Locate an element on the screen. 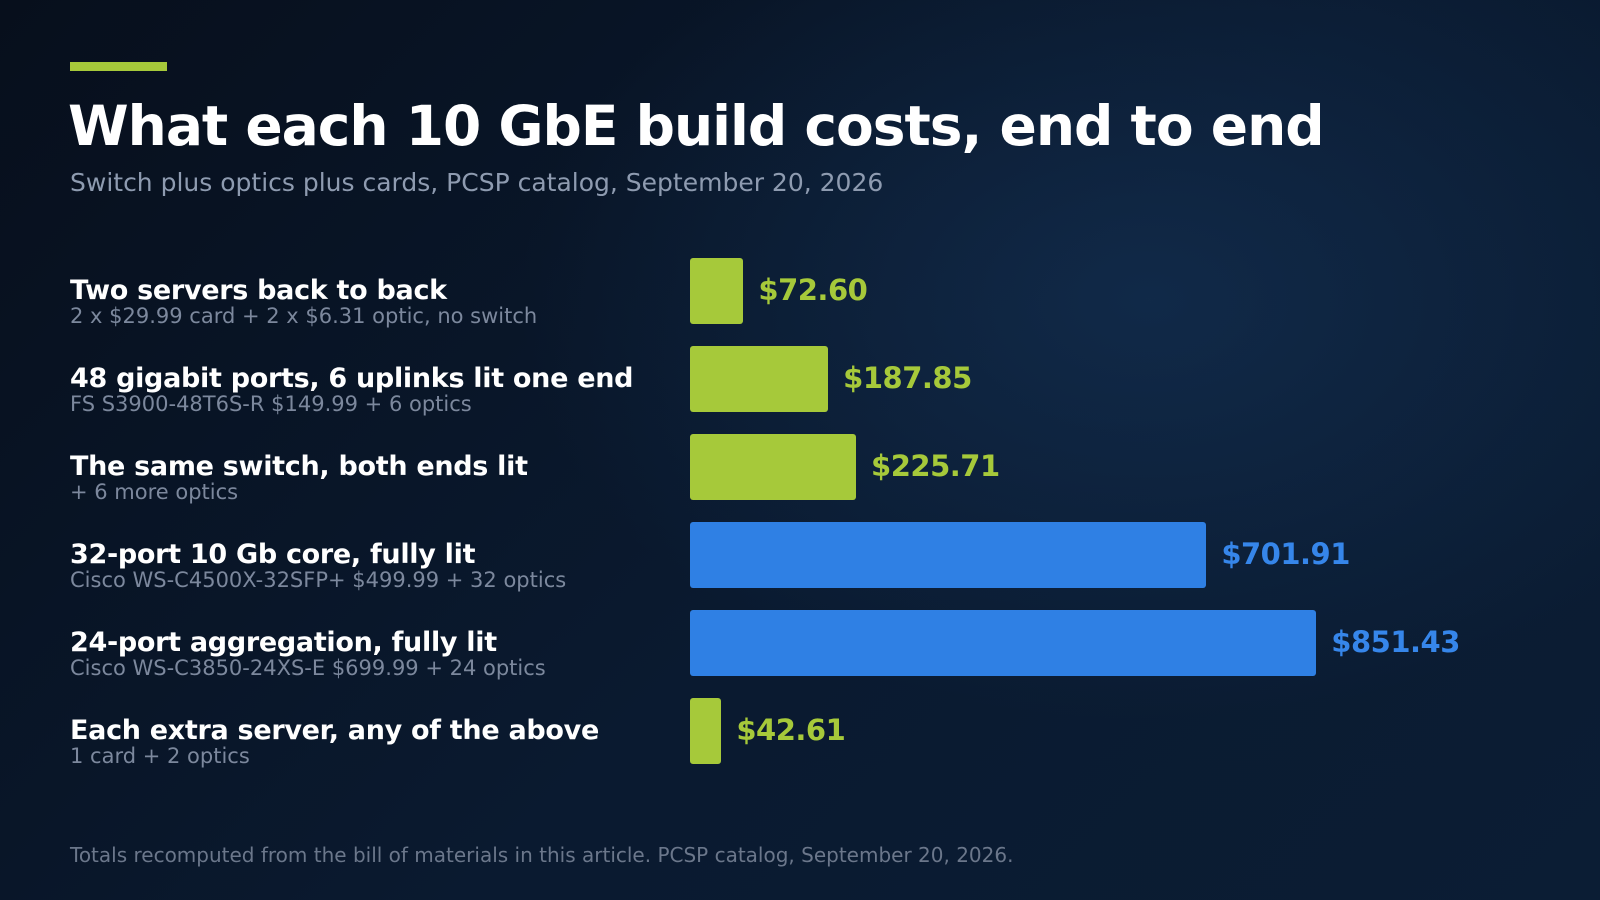 Image resolution: width=1600 pixels, height=900 pixels. value-label: $225.71 is located at coordinates (935, 466).